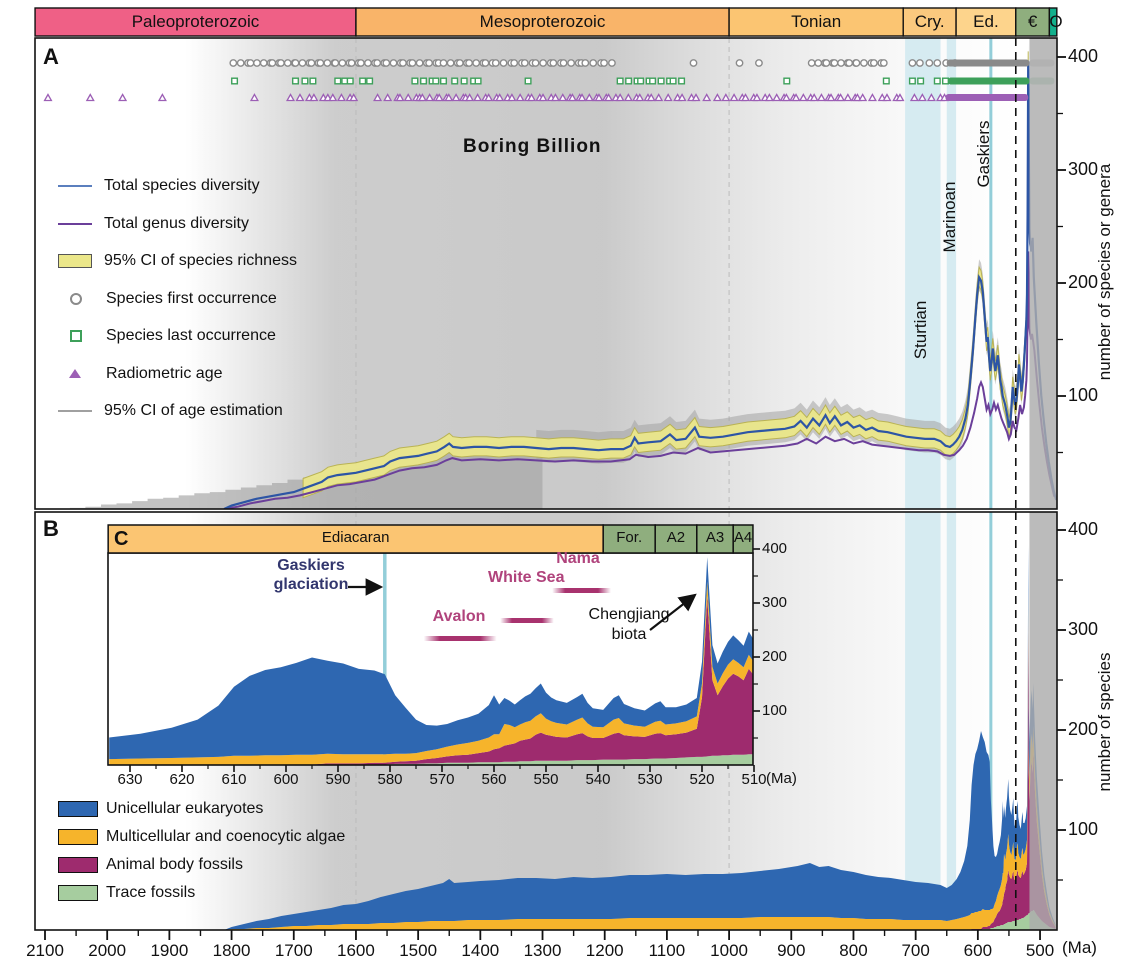 Image resolution: width=1133 pixels, height=976 pixels. Describe the element at coordinates (532, 146) in the screenshot. I see `boring-billion-label: Boring Billion` at that location.